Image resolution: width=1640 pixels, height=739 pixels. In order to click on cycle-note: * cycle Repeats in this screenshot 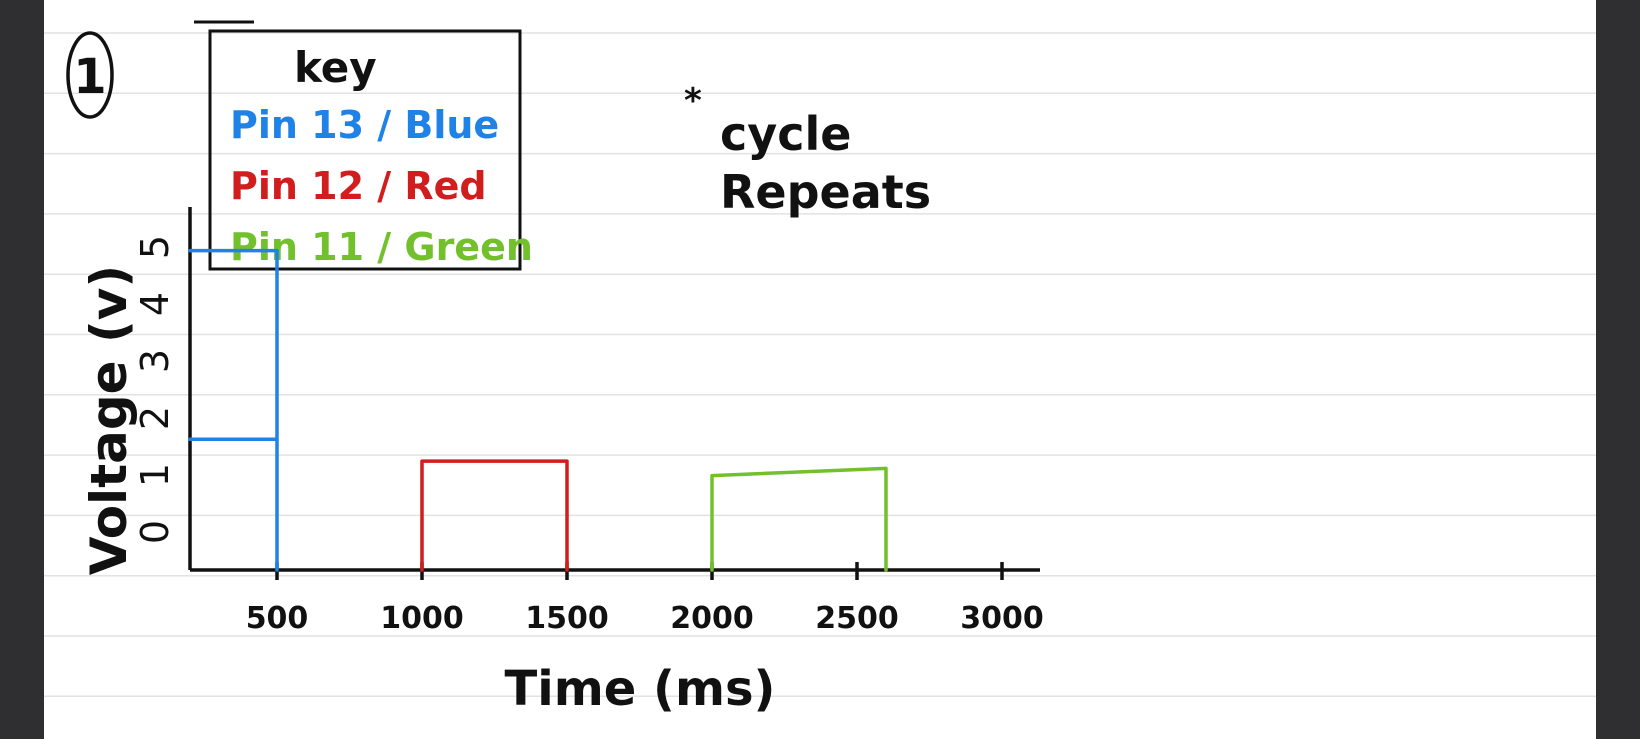, I will do `click(807, 150)`.